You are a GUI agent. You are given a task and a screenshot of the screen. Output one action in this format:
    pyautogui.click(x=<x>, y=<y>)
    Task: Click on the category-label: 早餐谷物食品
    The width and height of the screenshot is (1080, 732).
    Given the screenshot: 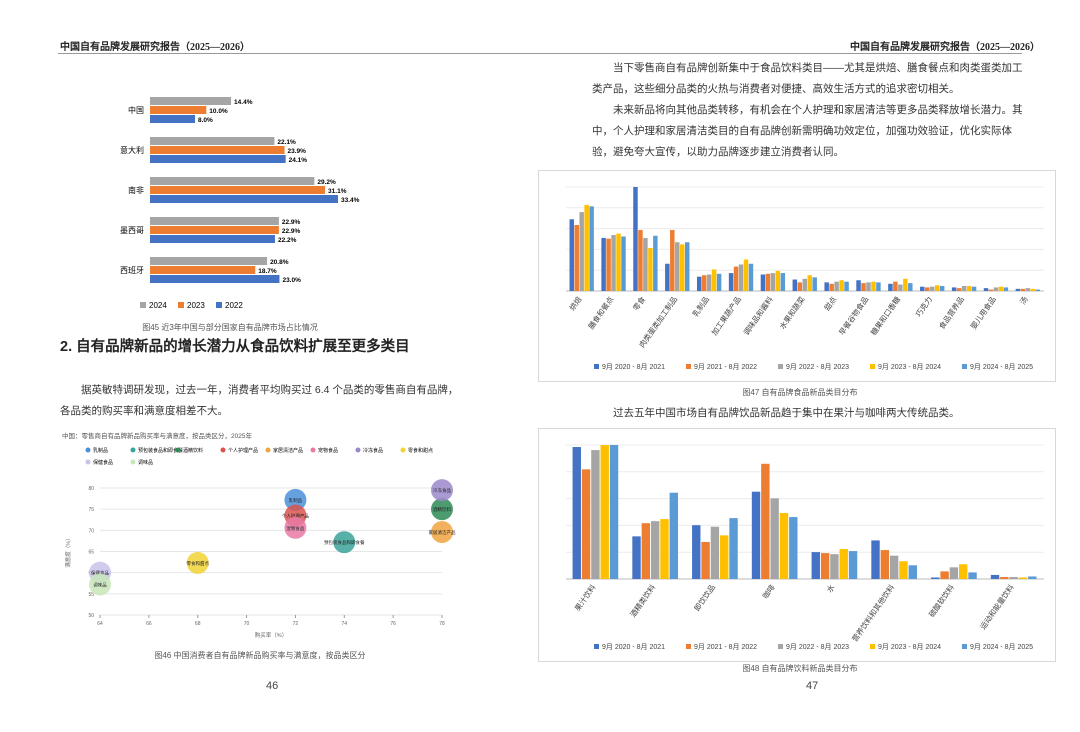 What is the action you would take?
    pyautogui.click(x=853, y=315)
    